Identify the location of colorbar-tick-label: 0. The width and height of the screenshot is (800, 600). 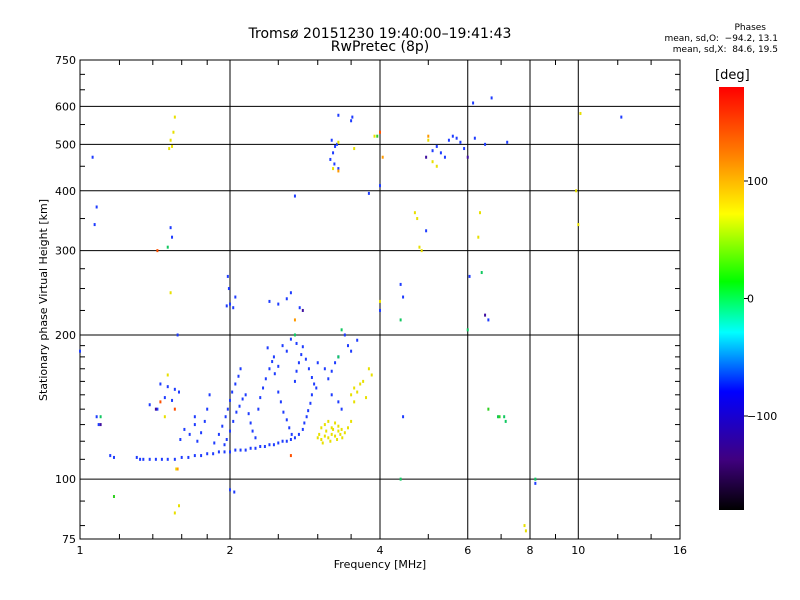
(750, 299).